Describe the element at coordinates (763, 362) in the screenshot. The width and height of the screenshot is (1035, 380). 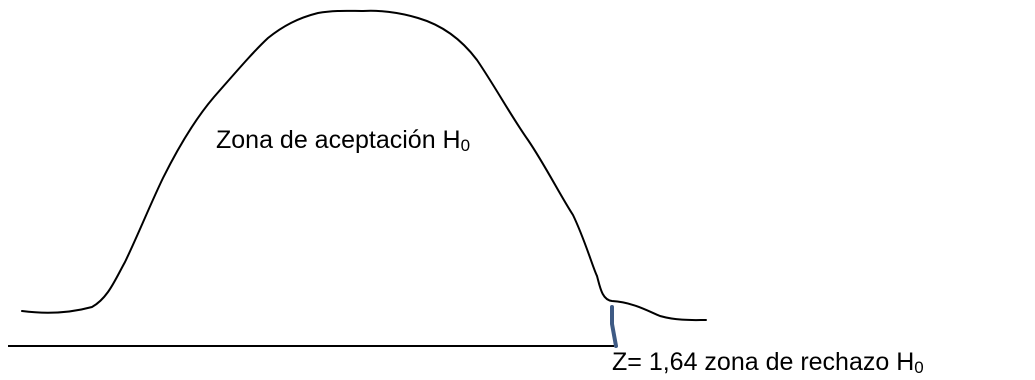
I see `rejection-zone-text: Z= 1,64 zona de rechazo H` at that location.